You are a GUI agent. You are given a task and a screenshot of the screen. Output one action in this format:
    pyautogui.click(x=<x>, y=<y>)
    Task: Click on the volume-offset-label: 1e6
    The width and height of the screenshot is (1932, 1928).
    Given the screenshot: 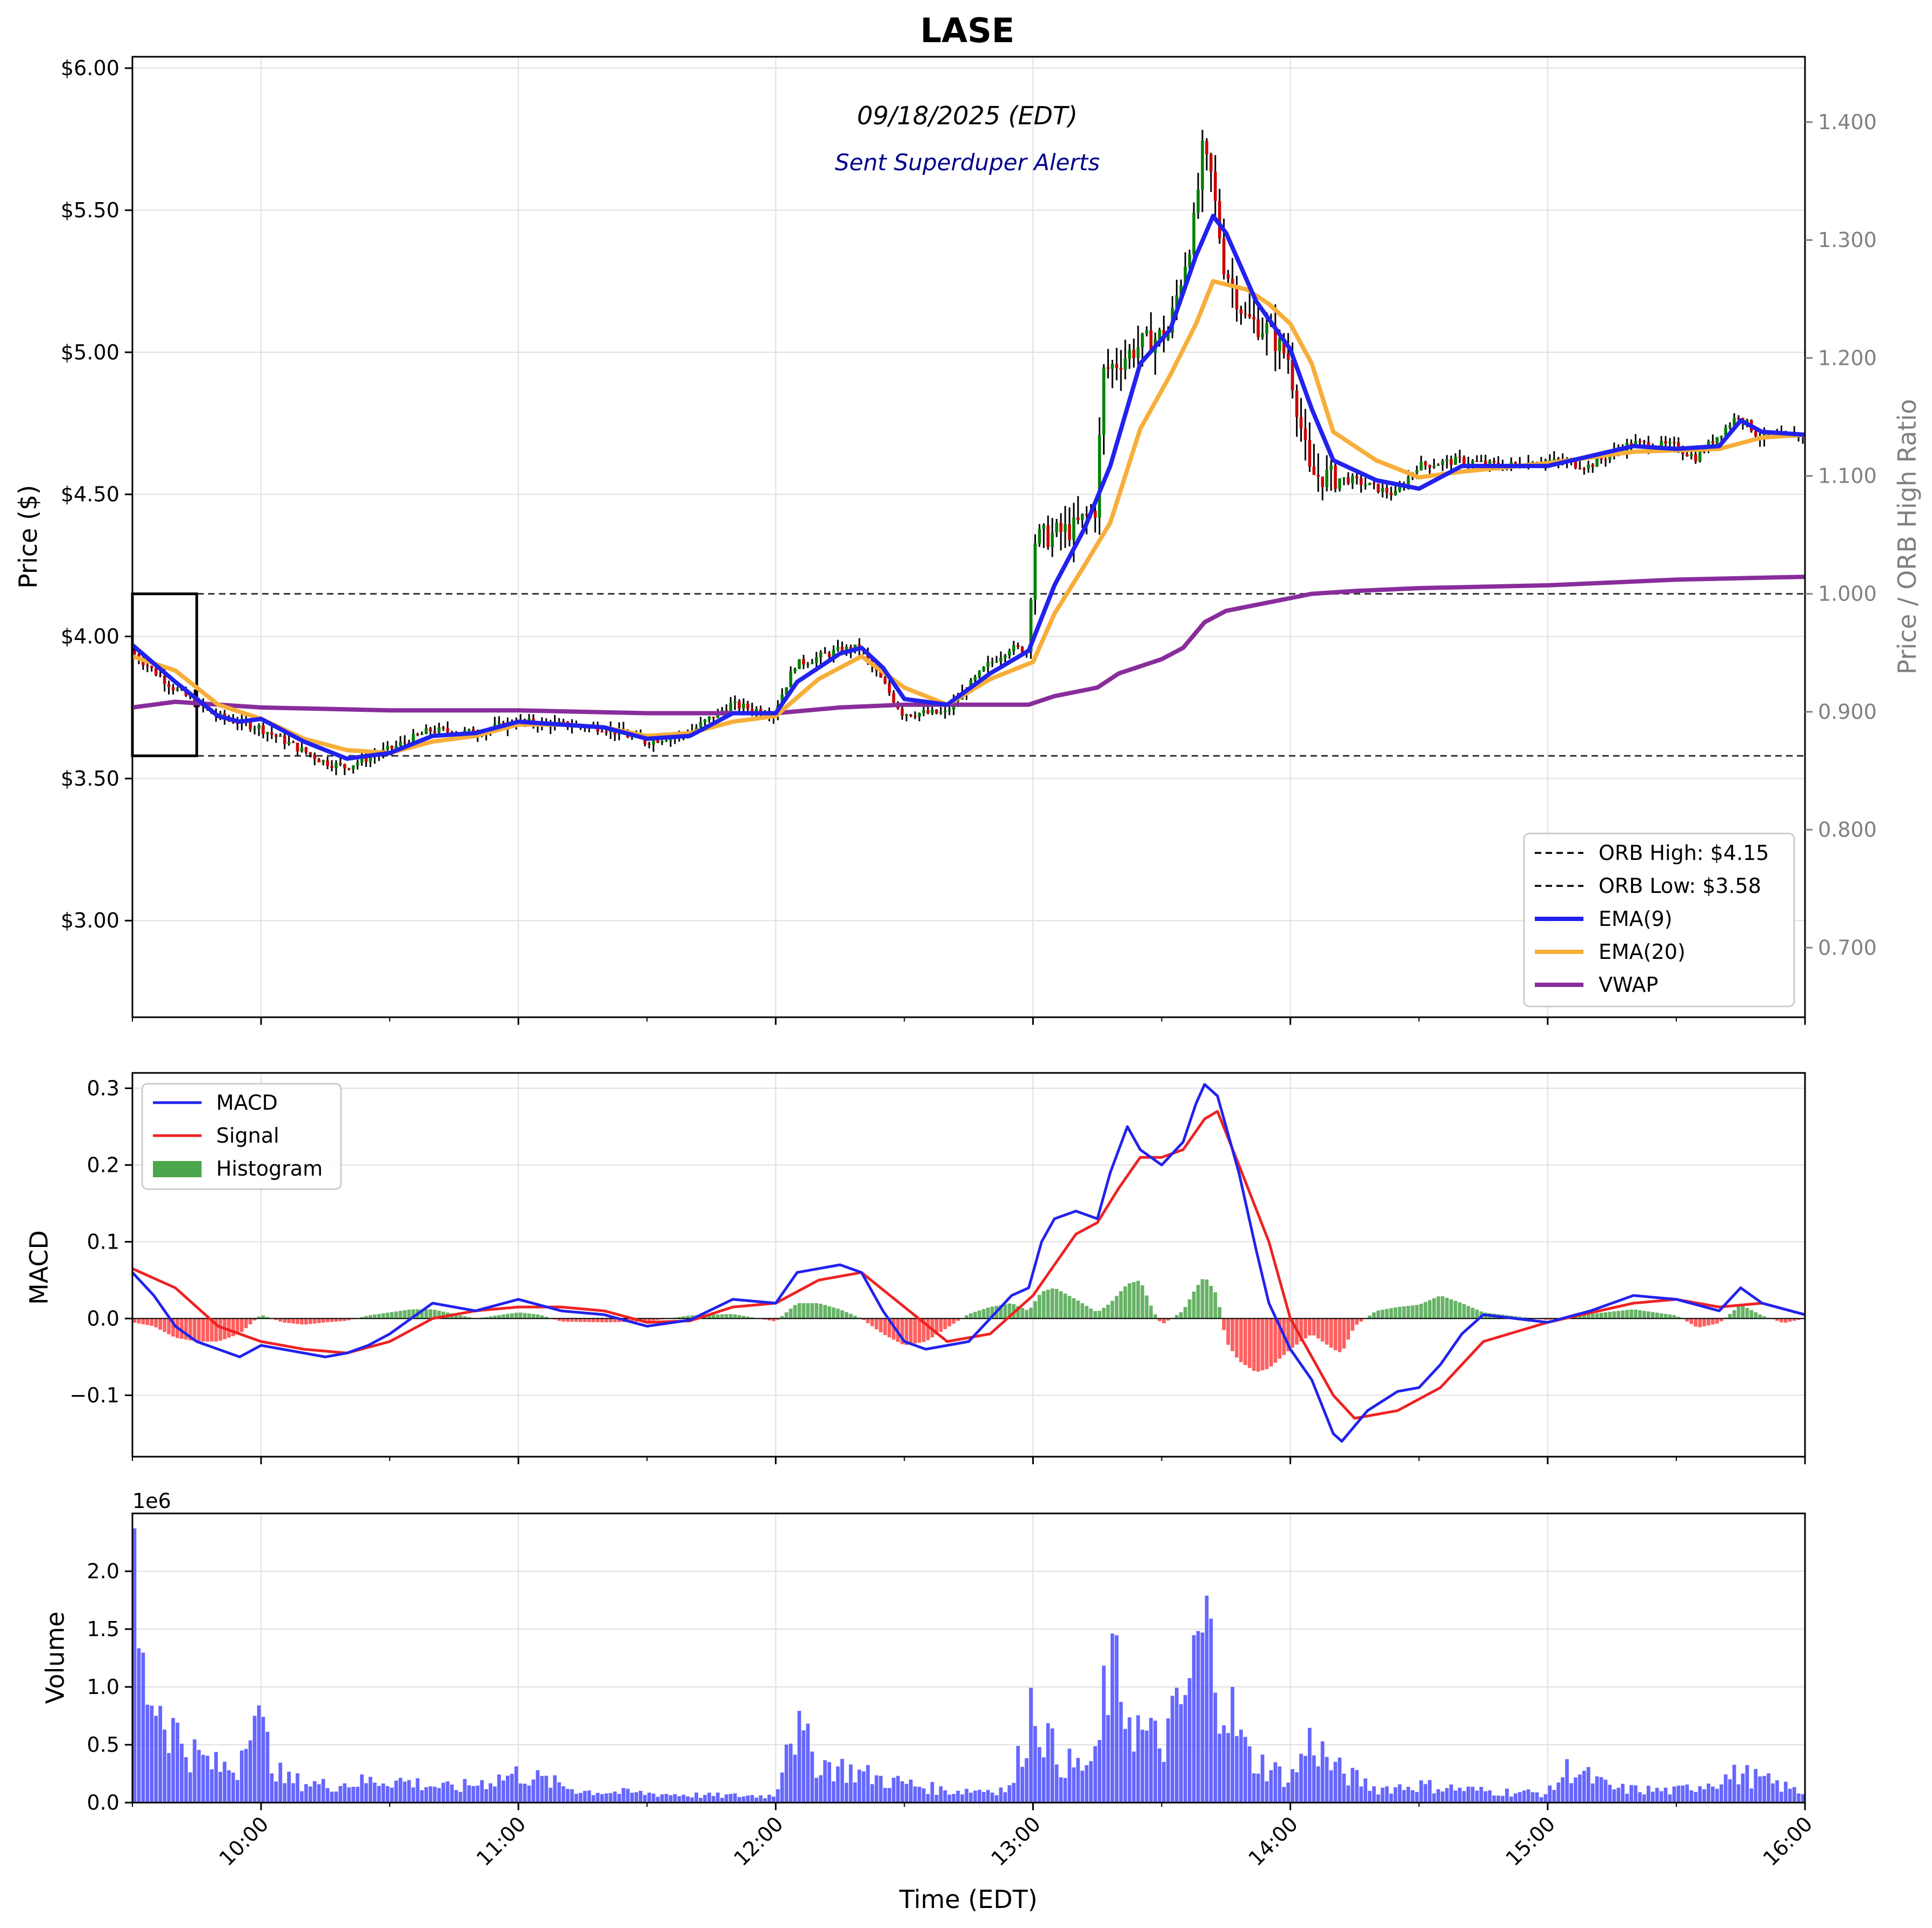 What is the action you would take?
    pyautogui.click(x=151, y=1501)
    